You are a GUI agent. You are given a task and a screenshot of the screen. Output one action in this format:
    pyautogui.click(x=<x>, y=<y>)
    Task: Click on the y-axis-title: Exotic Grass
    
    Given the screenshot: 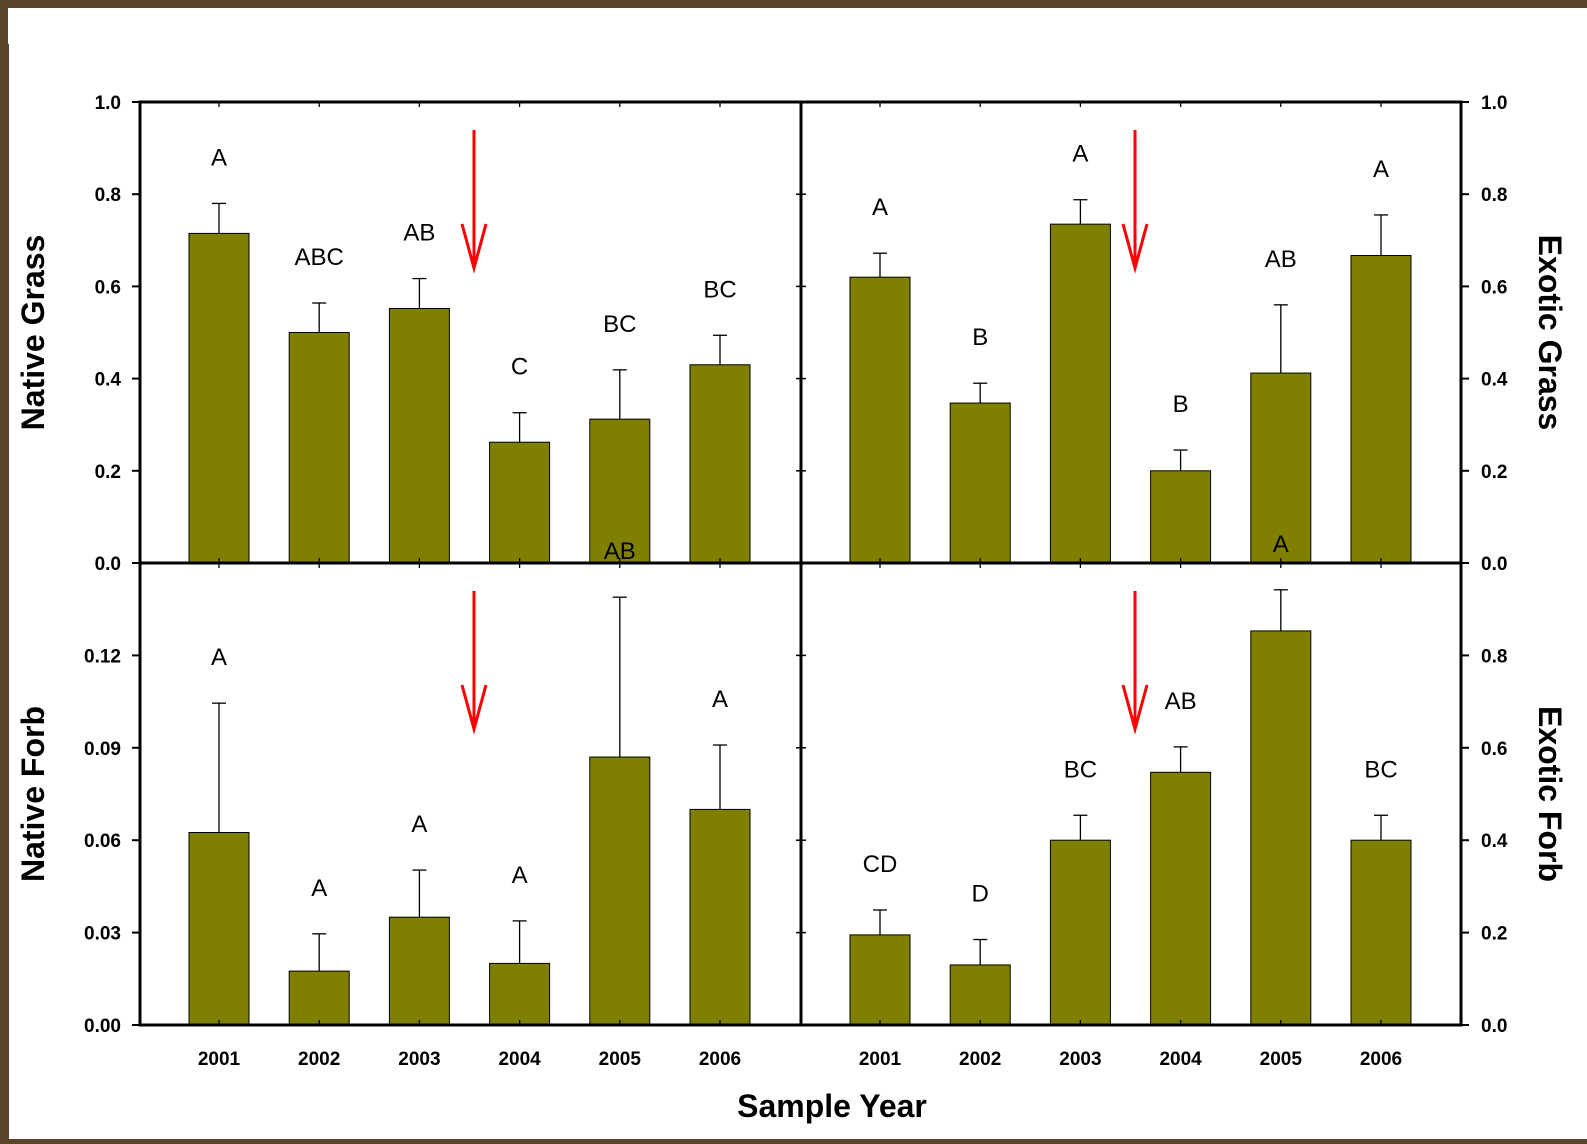 What is the action you would take?
    pyautogui.click(x=1550, y=333)
    